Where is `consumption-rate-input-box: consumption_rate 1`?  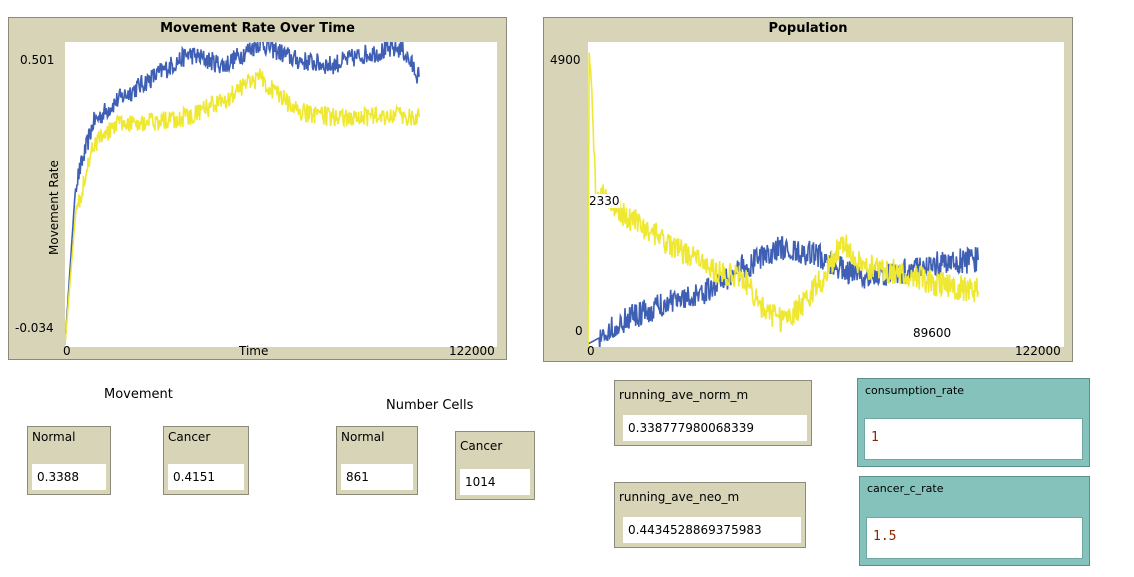 consumption-rate-input-box: consumption_rate 1 is located at coordinates (973, 422).